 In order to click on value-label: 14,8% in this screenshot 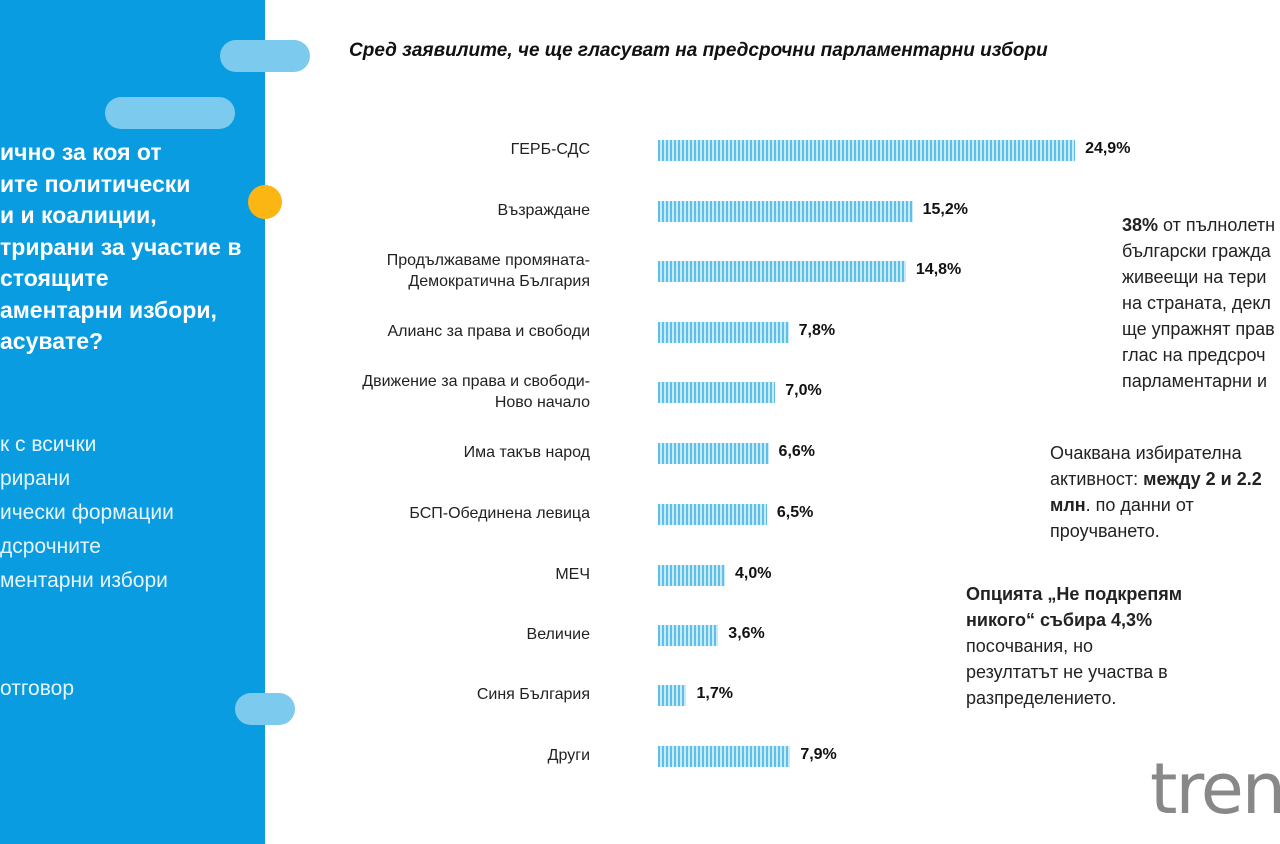, I will do `click(938, 269)`.